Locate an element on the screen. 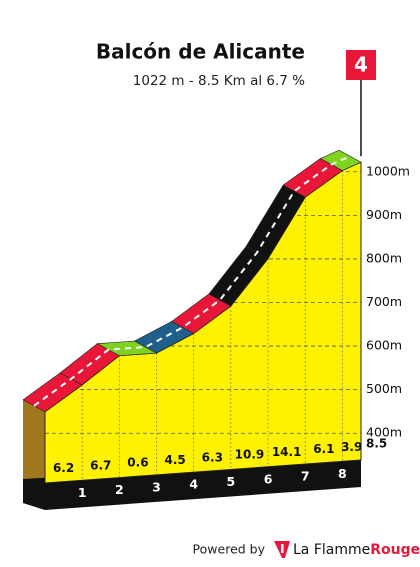 This screenshot has width=420, height=567. x-tick-label: 8.5 is located at coordinates (376, 444).